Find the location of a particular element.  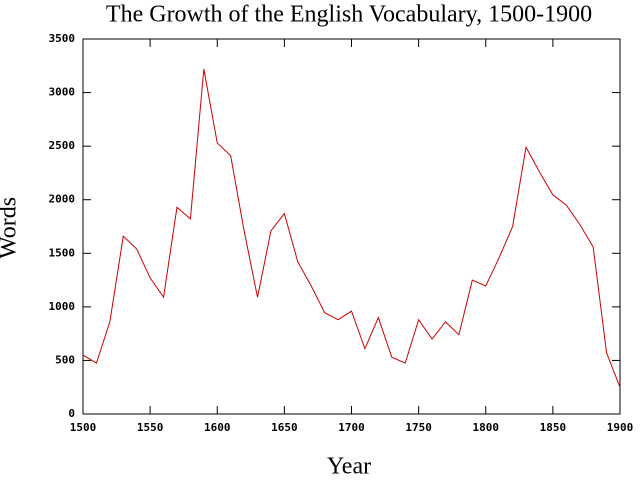

x-tick-label: 1850 is located at coordinates (553, 427).